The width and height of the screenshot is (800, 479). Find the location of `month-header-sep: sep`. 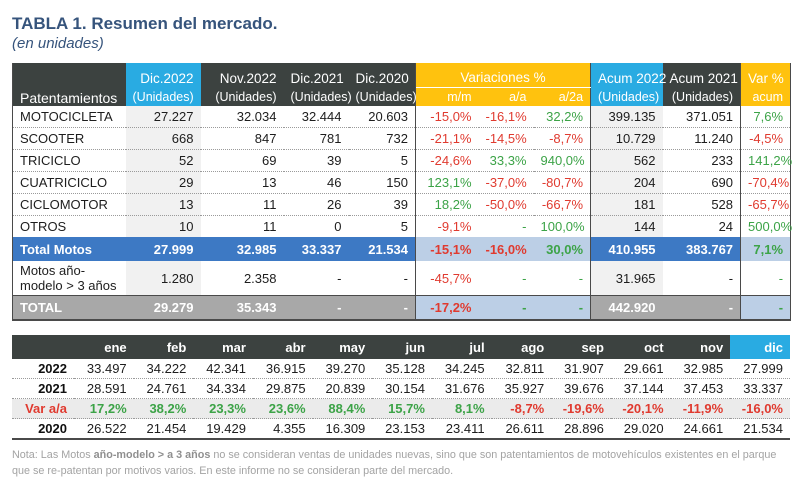

month-header-sep: sep is located at coordinates (581, 347).